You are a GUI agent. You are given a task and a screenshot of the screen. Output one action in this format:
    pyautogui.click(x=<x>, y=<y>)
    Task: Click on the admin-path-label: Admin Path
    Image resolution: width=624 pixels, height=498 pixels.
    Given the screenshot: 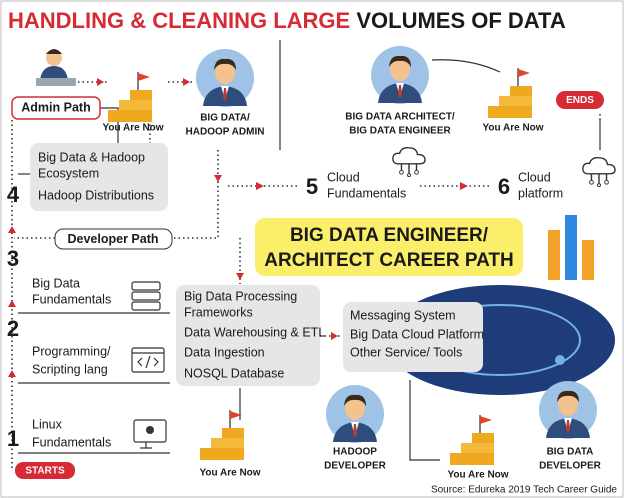 What is the action you would take?
    pyautogui.click(x=55, y=107)
    